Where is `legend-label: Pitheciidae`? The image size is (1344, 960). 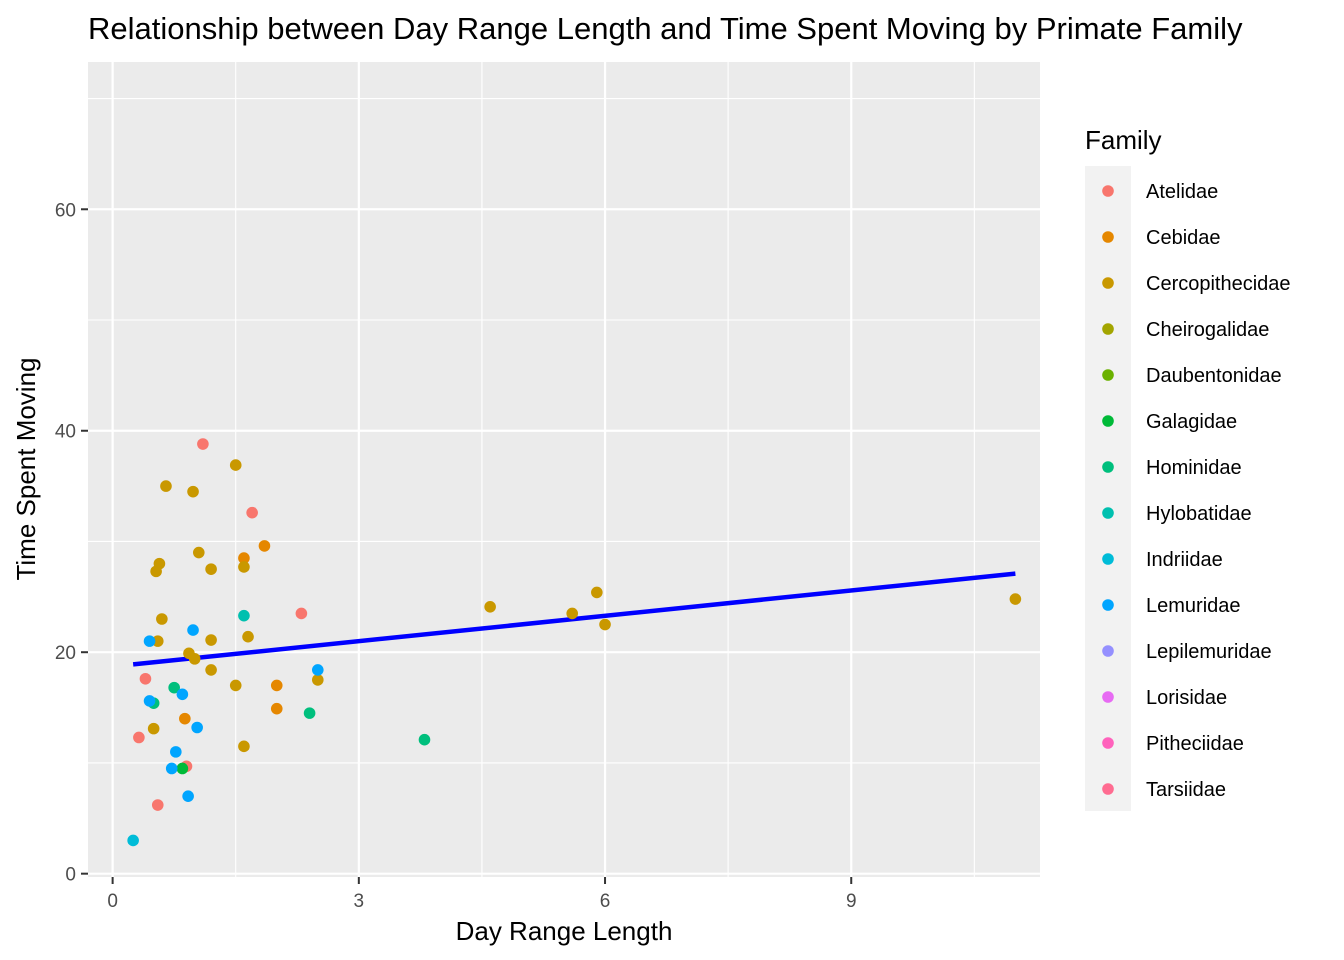 legend-label: Pitheciidae is located at coordinates (1195, 744).